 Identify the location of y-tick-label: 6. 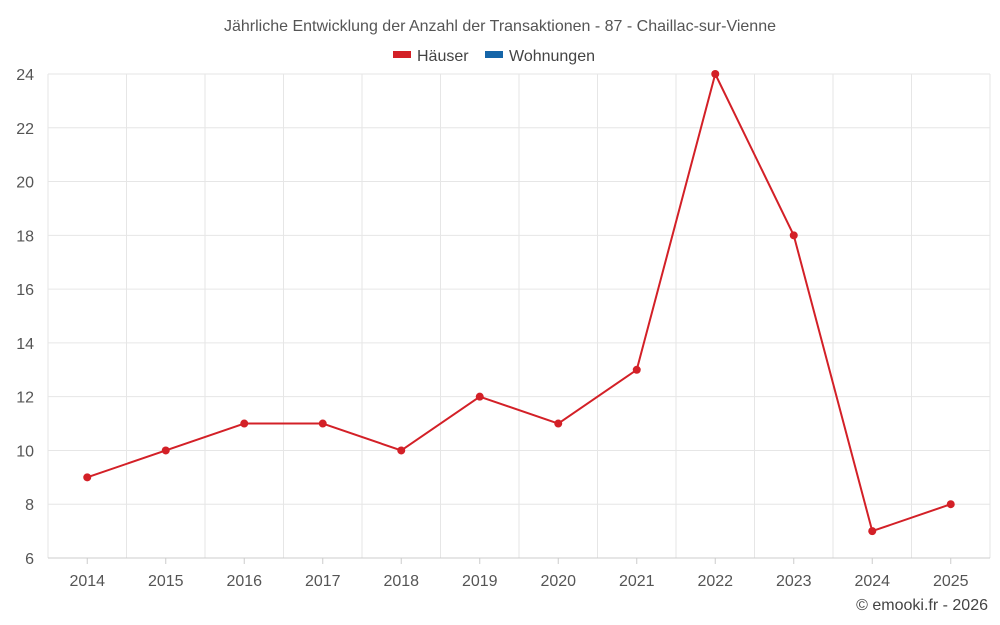
(29, 559).